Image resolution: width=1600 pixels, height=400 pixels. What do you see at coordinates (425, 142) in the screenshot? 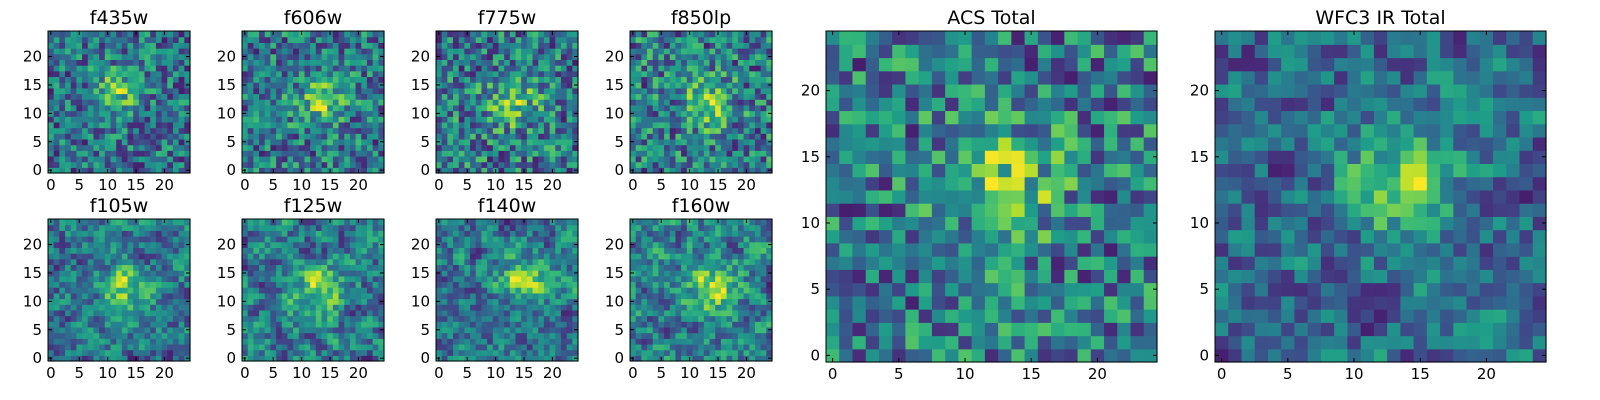
I see `y-tick-label: 5` at bounding box center [425, 142].